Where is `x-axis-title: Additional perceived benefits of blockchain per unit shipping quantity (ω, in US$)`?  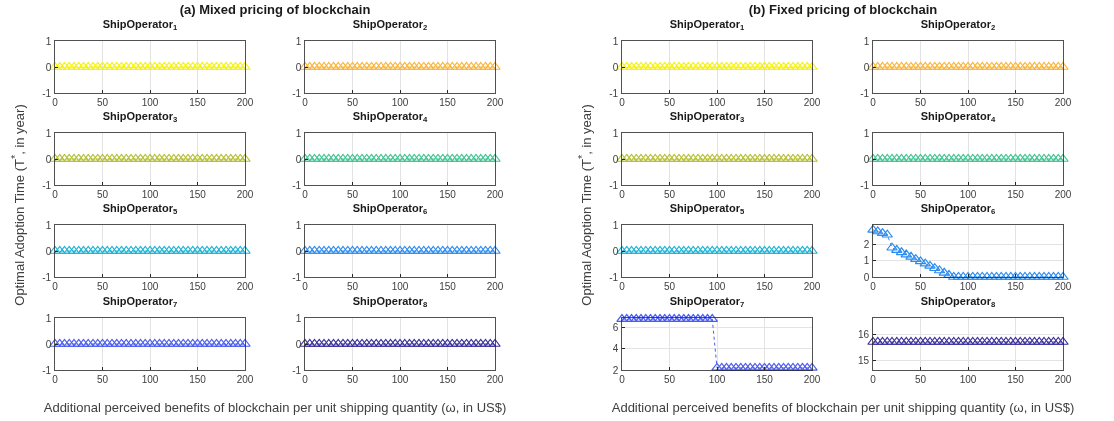 x-axis-title: Additional perceived benefits of blockchain per unit shipping quantity (ω, in US$) is located at coordinates (275, 407).